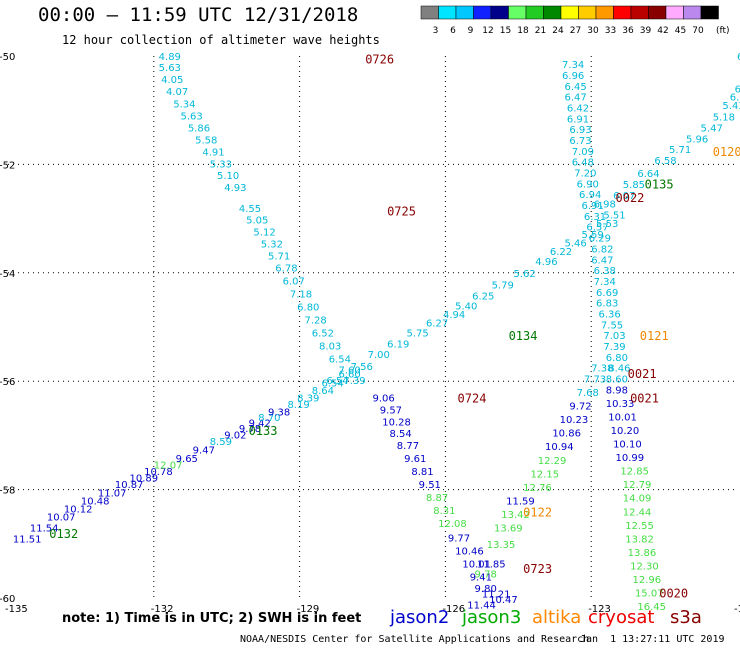 This screenshot has width=740, height=650. What do you see at coordinates (204, 450) in the screenshot?
I see `swh-value: 9.47` at bounding box center [204, 450].